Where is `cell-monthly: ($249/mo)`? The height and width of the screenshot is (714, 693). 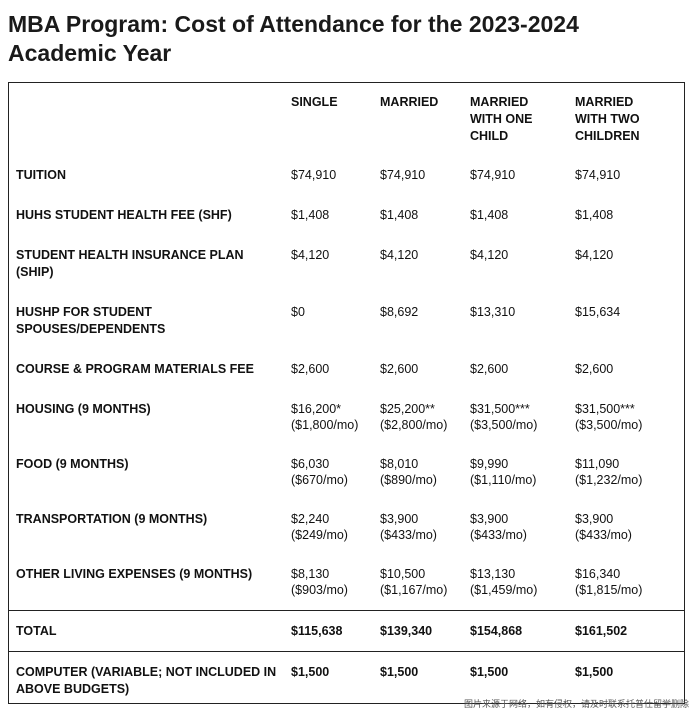
cell-monthly: ($249/mo) is located at coordinates (319, 535).